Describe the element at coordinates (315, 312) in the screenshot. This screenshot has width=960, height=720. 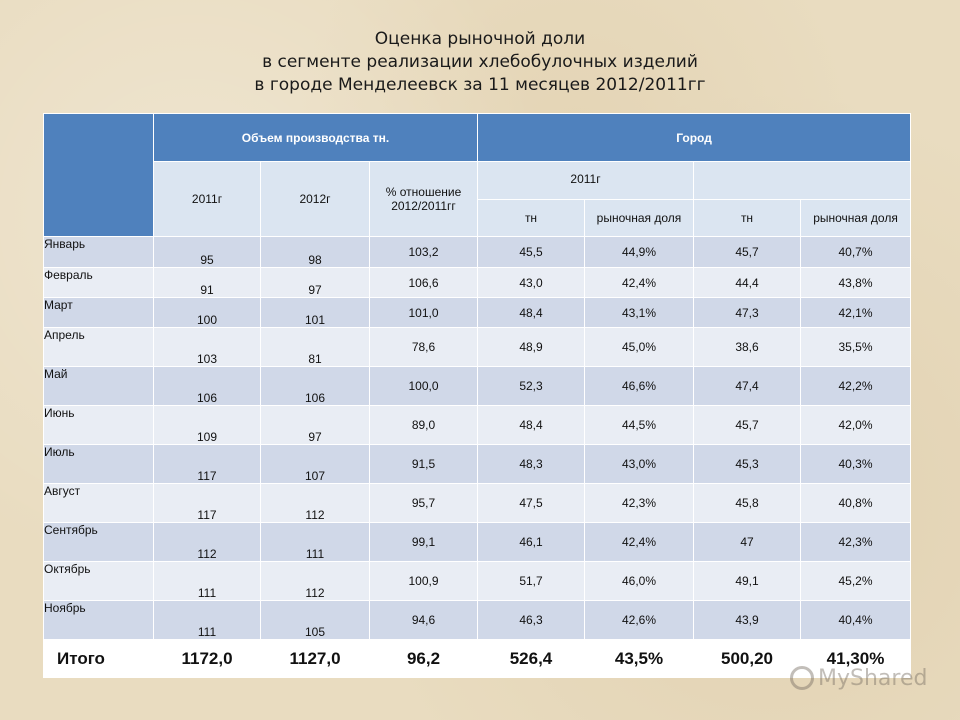
I see `cell-p2012: 101` at that location.